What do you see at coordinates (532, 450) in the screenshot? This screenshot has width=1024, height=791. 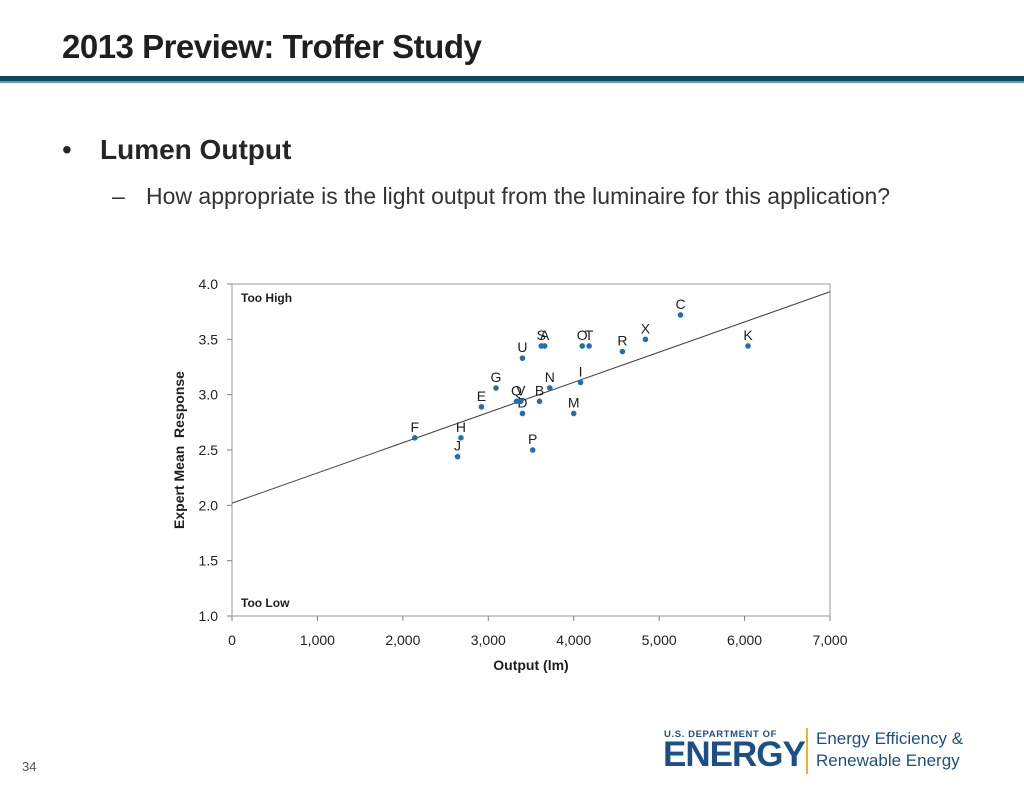 I see `data-point-p` at bounding box center [532, 450].